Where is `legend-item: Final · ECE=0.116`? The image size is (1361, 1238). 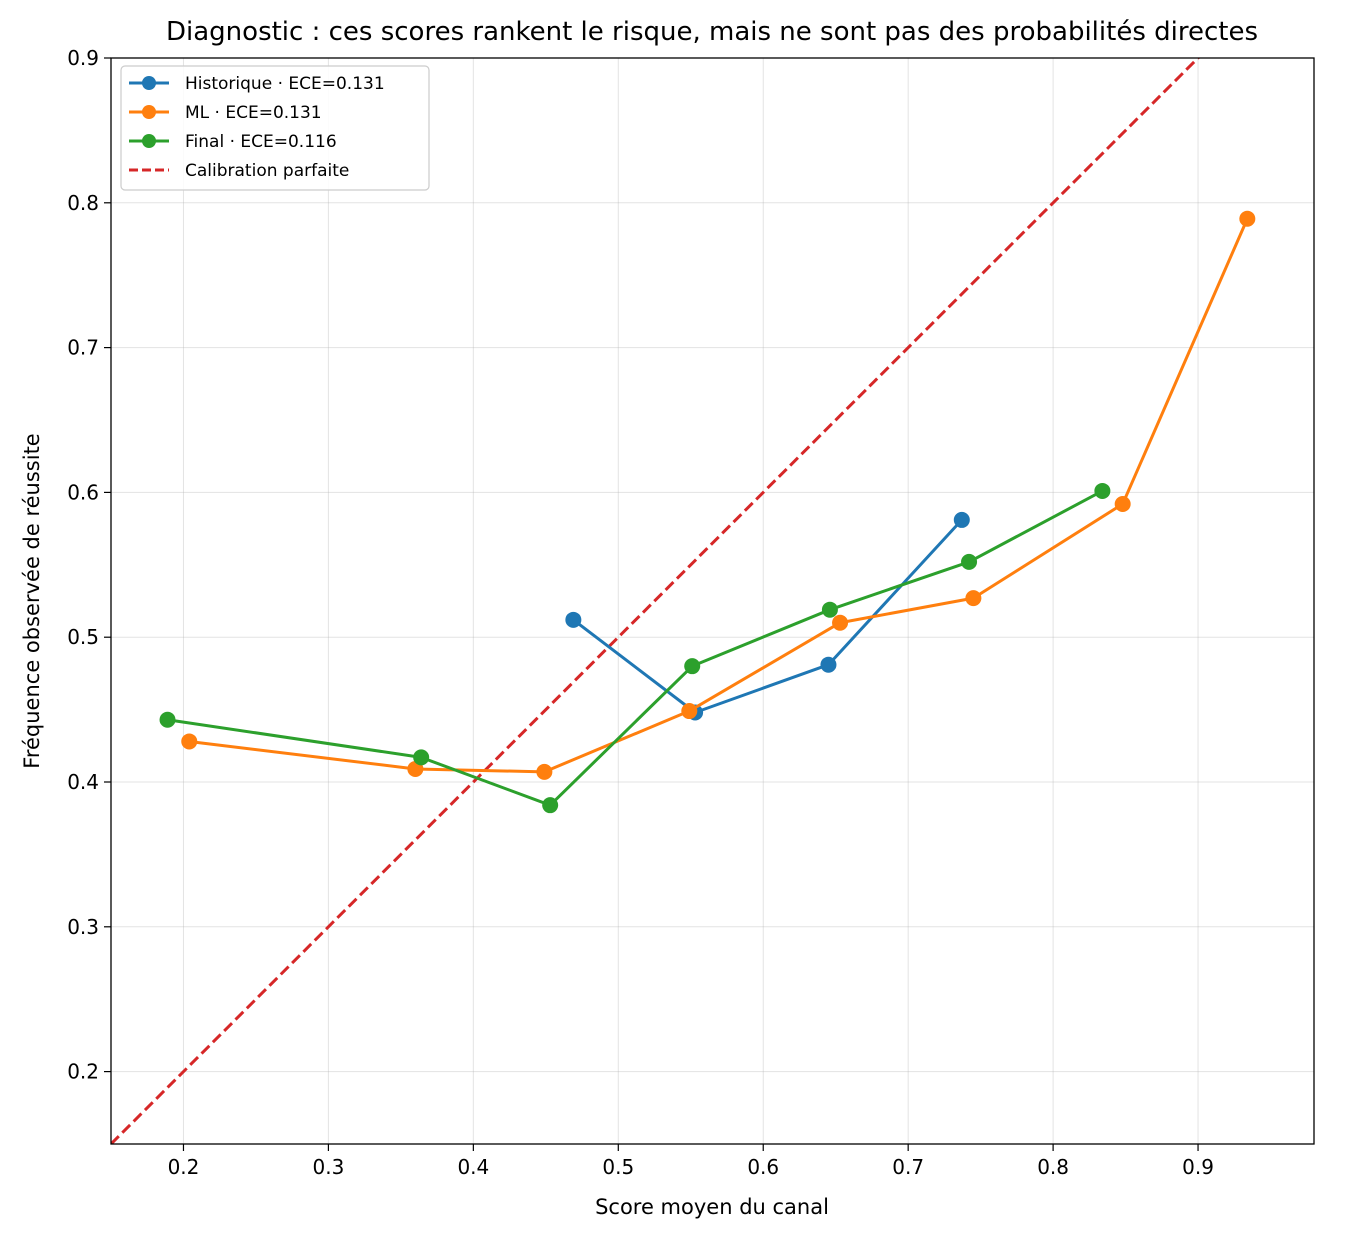 legend-item: Final · ECE=0.116 is located at coordinates (233, 142).